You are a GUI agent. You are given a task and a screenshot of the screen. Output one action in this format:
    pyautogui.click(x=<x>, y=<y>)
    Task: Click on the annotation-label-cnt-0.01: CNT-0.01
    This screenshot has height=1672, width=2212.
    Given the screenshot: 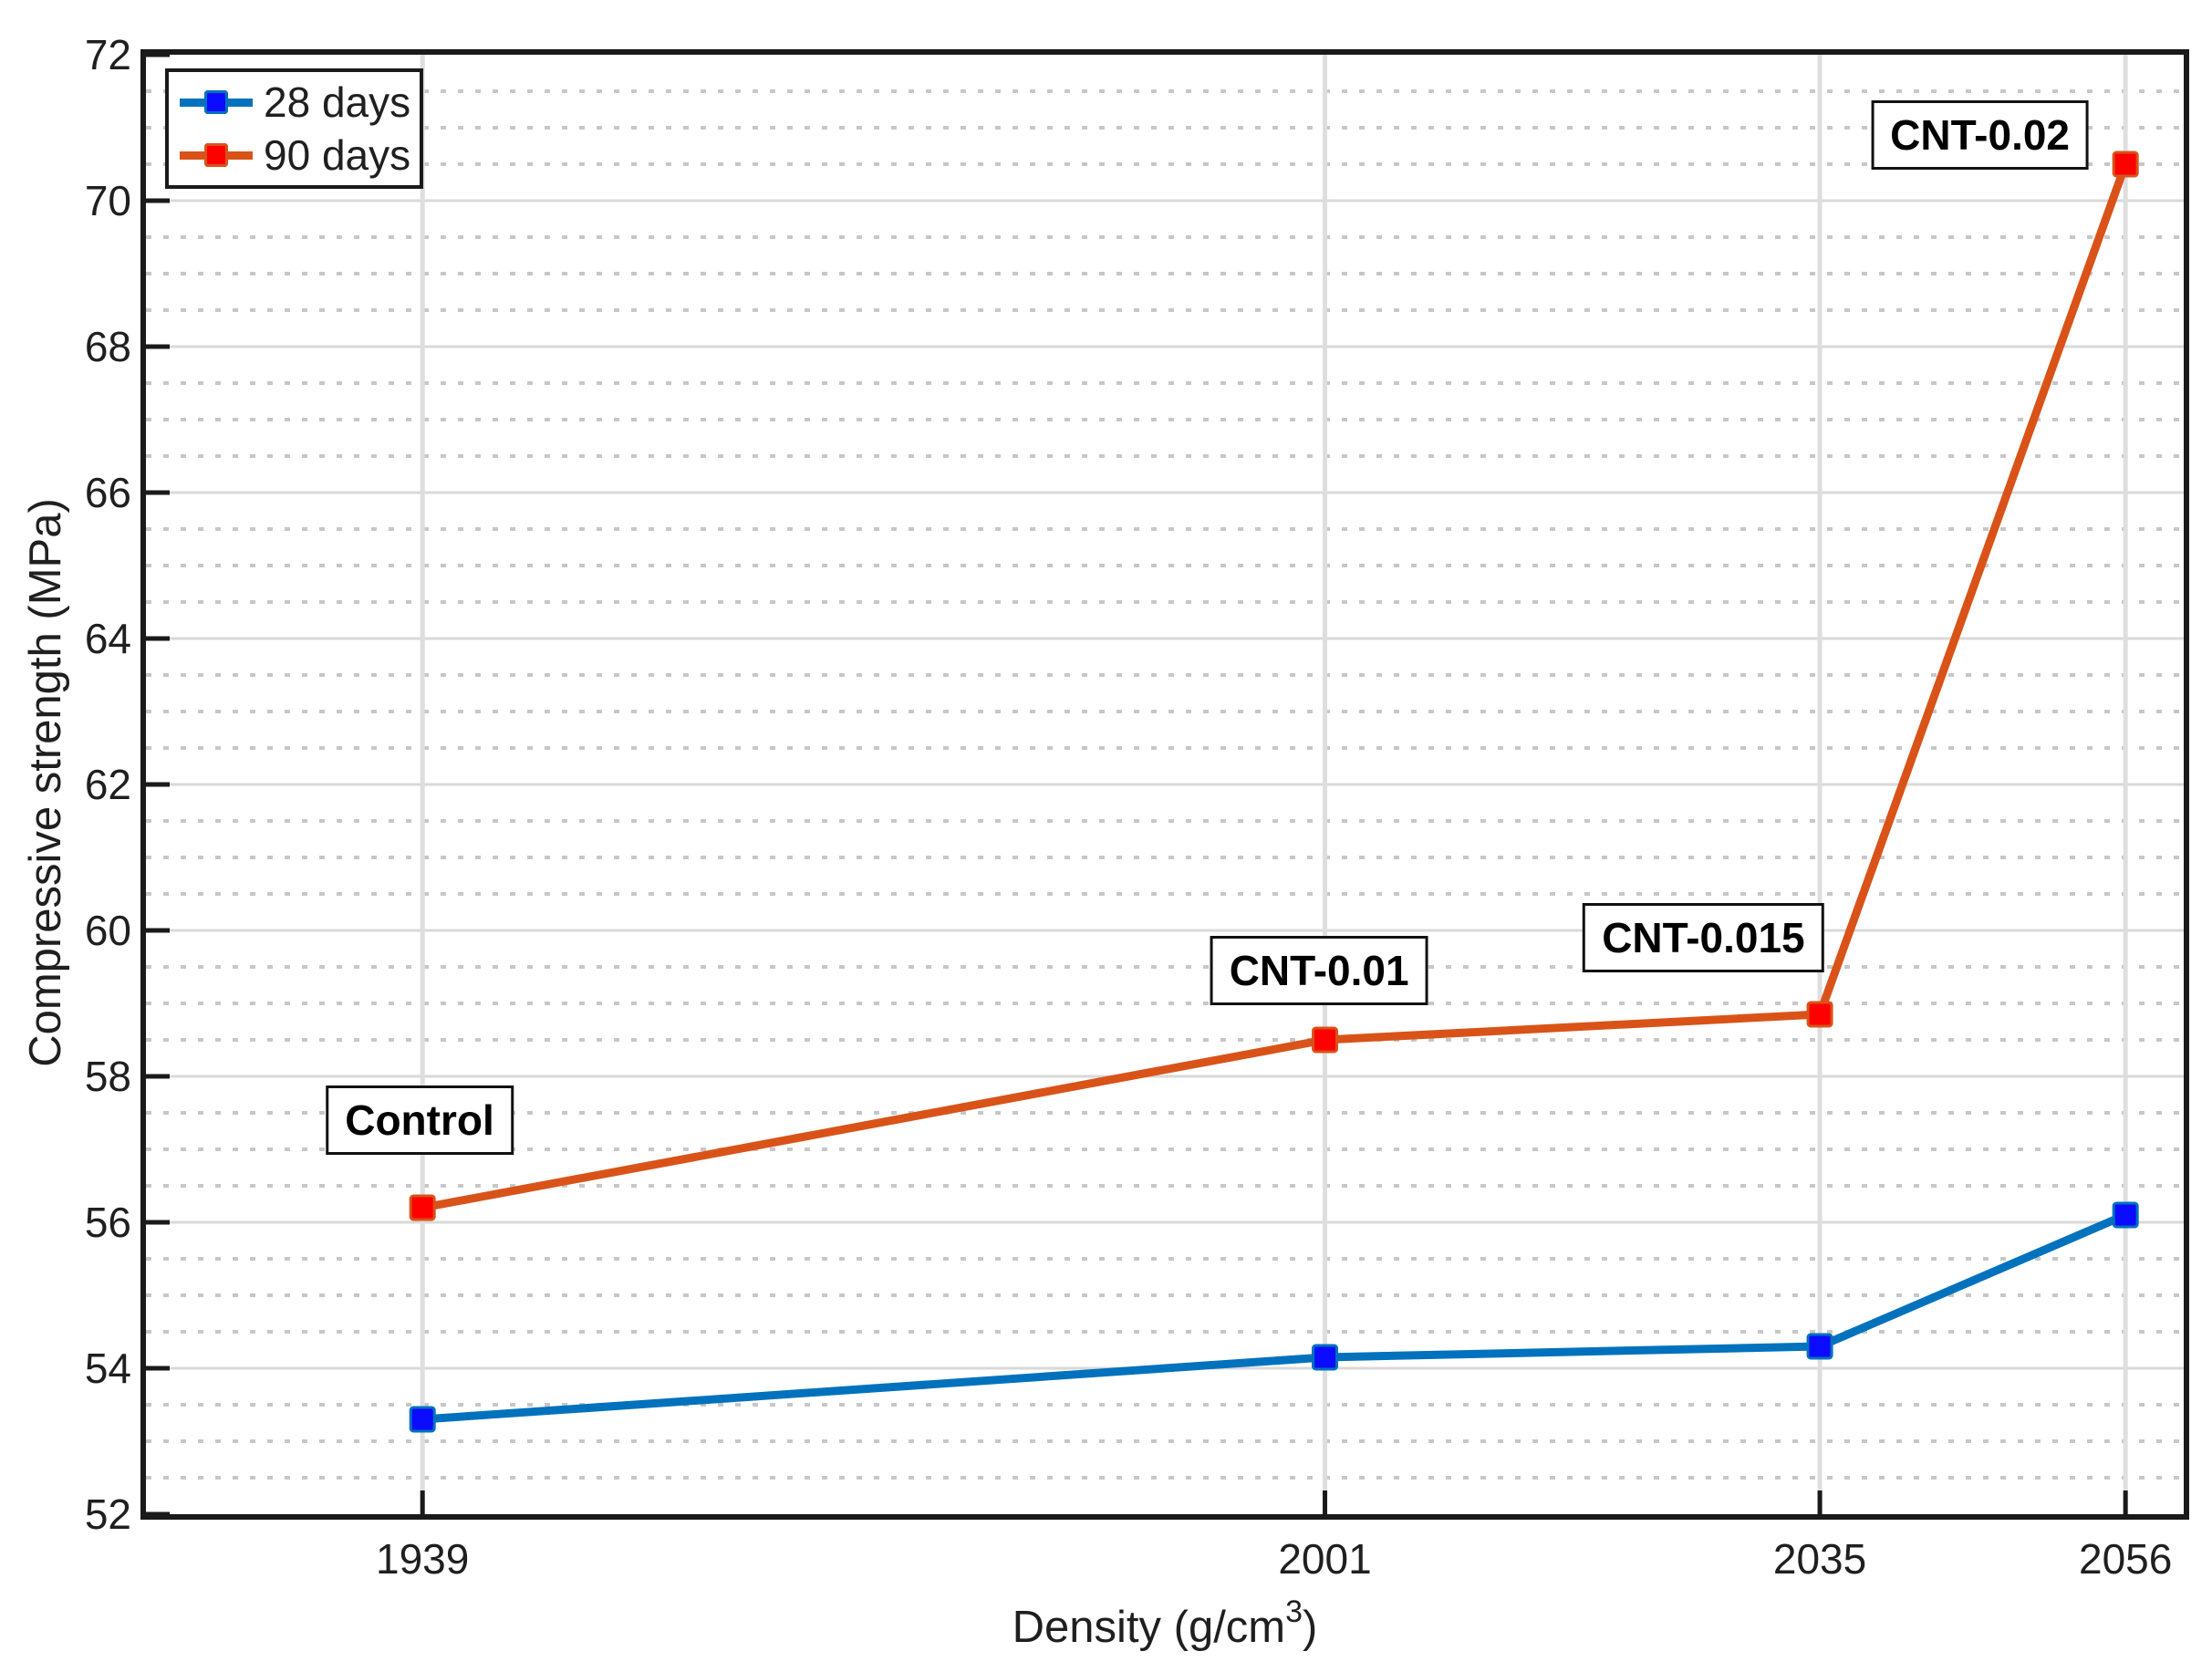 What is the action you would take?
    pyautogui.click(x=1319, y=970)
    